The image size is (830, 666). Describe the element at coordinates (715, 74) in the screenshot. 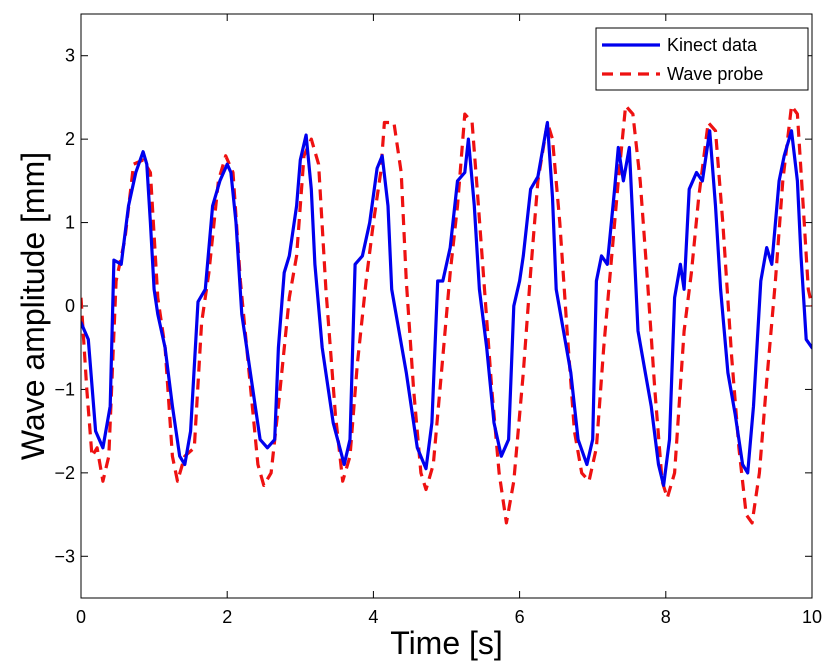

I see `legend-label-wave-probe: Wave probe` at that location.